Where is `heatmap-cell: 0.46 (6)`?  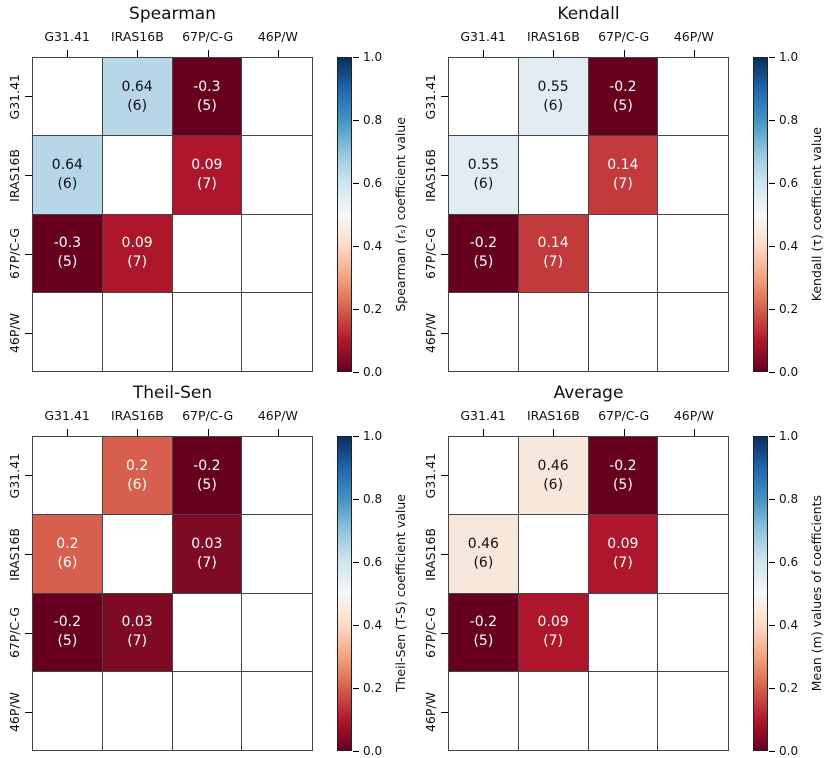 heatmap-cell: 0.46 (6) is located at coordinates (553, 476).